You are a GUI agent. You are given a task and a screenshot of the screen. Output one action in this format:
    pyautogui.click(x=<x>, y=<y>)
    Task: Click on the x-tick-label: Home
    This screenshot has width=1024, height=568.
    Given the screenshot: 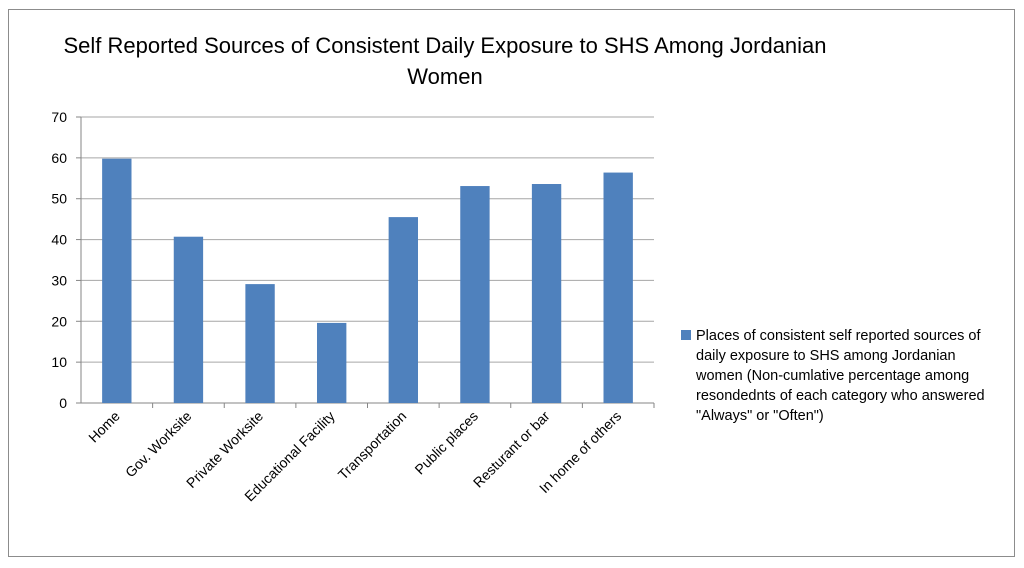 What is the action you would take?
    pyautogui.click(x=104, y=427)
    